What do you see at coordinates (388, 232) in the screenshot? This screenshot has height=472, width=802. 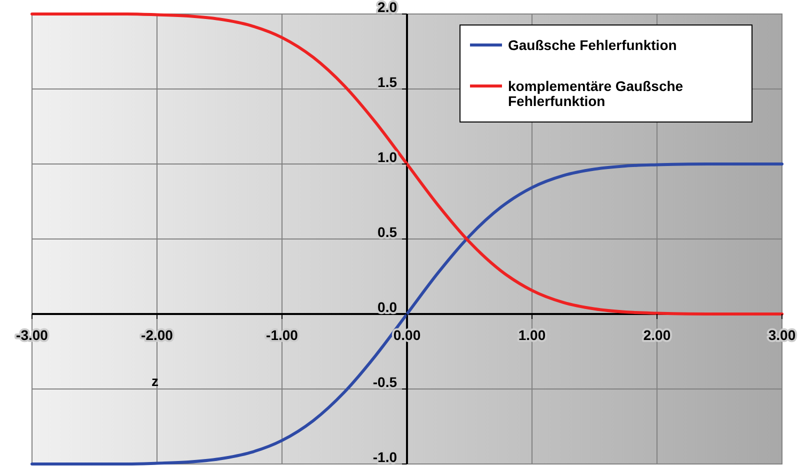 I see `y-tick-label: 0.5` at bounding box center [388, 232].